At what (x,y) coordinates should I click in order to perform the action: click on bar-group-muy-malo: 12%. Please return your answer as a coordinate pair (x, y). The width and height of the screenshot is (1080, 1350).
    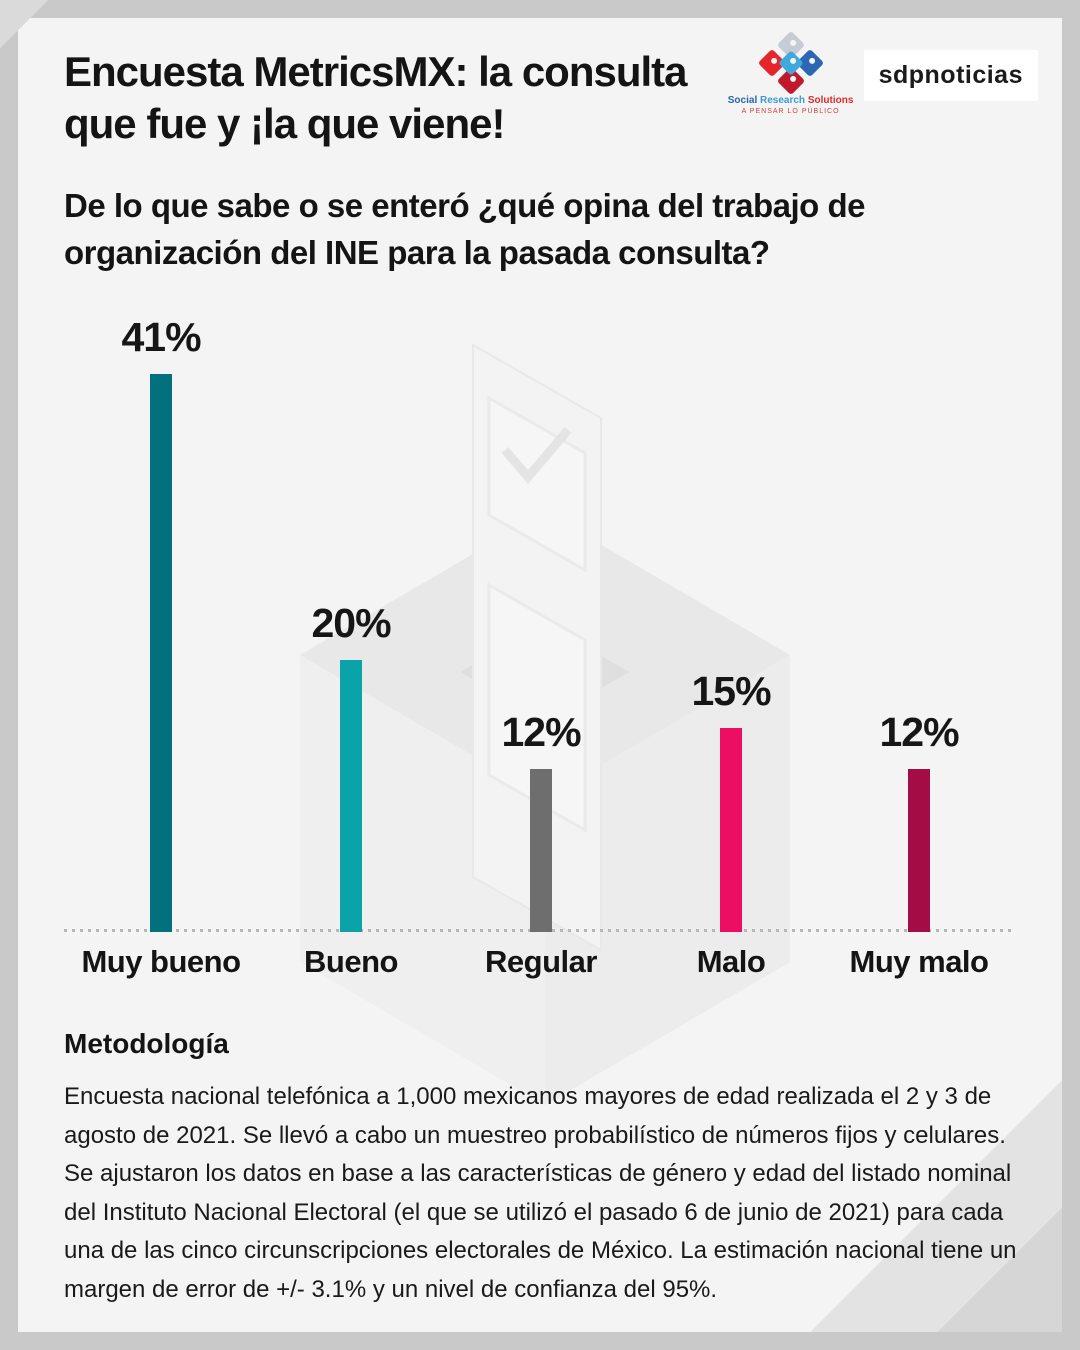
    Looking at the image, I should click on (919, 820).